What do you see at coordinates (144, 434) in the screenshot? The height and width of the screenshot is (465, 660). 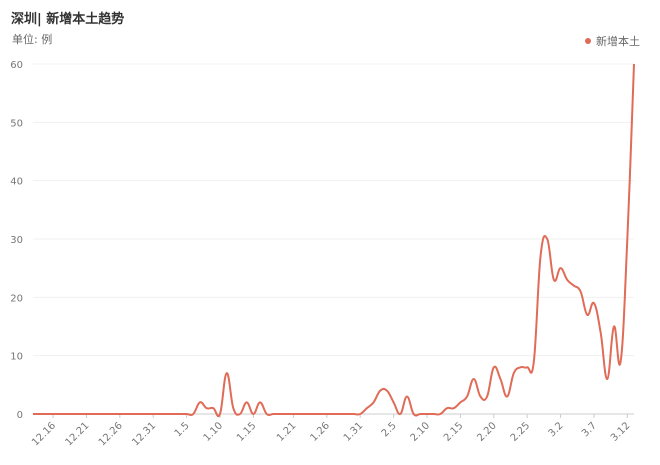 I see `x-tick-label: 12.31` at bounding box center [144, 434].